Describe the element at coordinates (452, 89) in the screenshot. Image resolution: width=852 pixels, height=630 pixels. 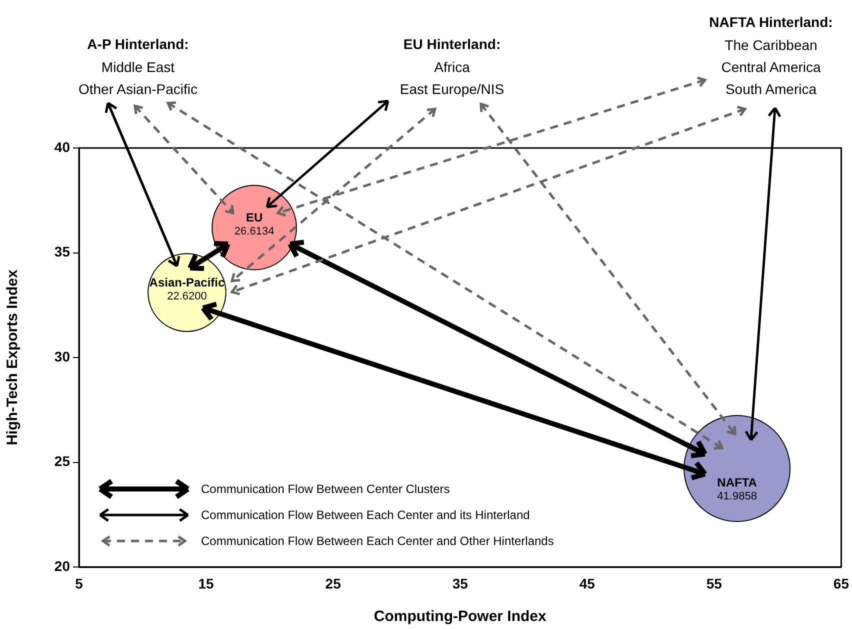
I see `text: East Europe/NIS` at that location.